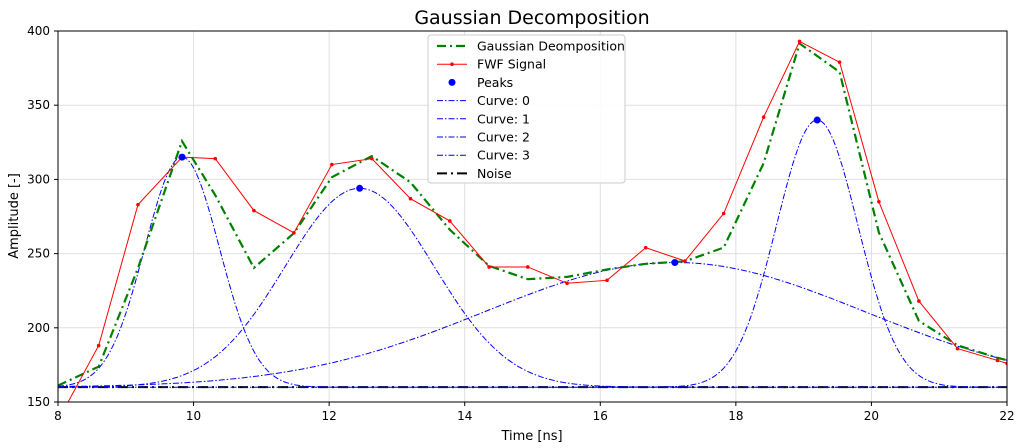 This screenshot has width=1024, height=448. I want to click on legend-label: Gaussian Deomposition, so click(551, 46).